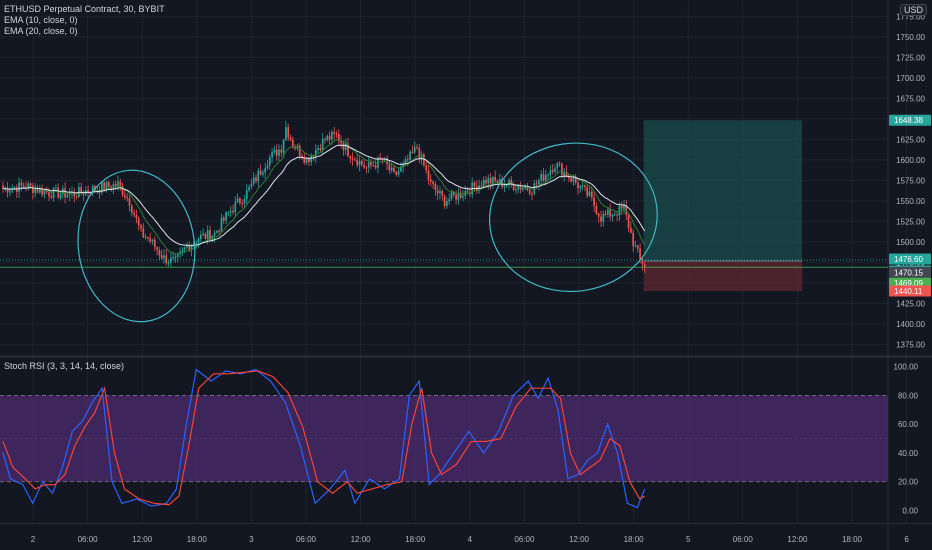 The height and width of the screenshot is (550, 932). Describe the element at coordinates (908, 424) in the screenshot. I see `rsi-tick-label: 60.00` at that location.